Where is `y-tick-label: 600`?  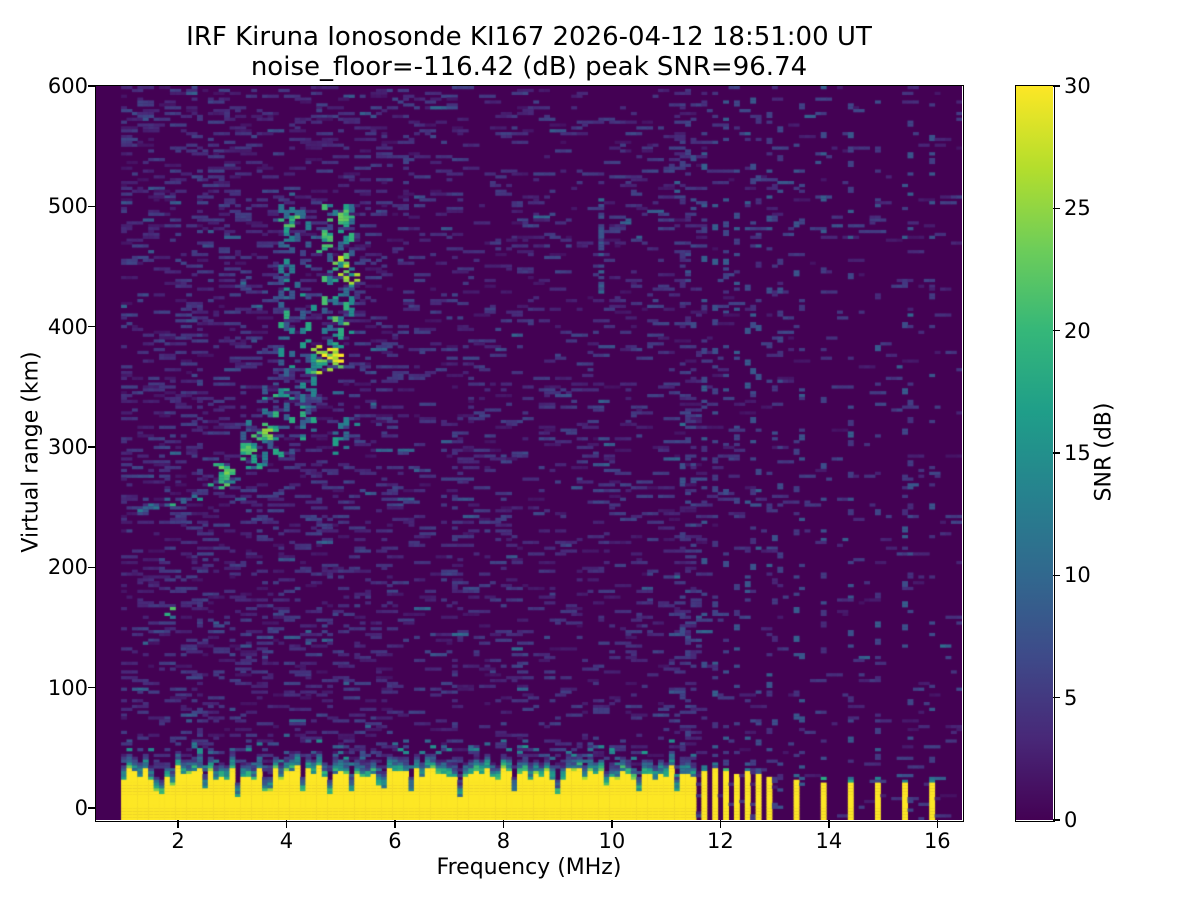
y-tick-label: 600 is located at coordinates (67, 86).